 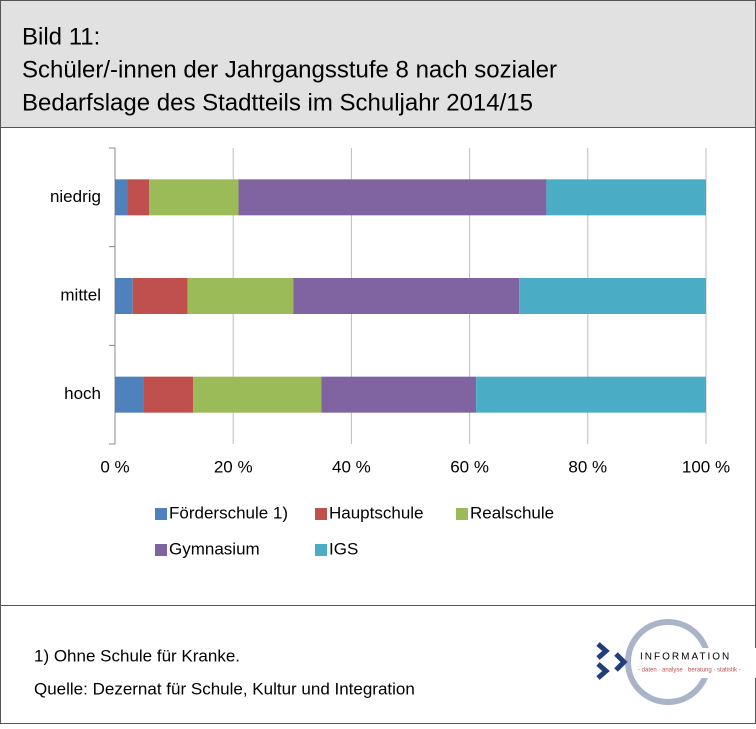 What do you see at coordinates (233, 466) in the screenshot?
I see `x-tick-label: 20 %` at bounding box center [233, 466].